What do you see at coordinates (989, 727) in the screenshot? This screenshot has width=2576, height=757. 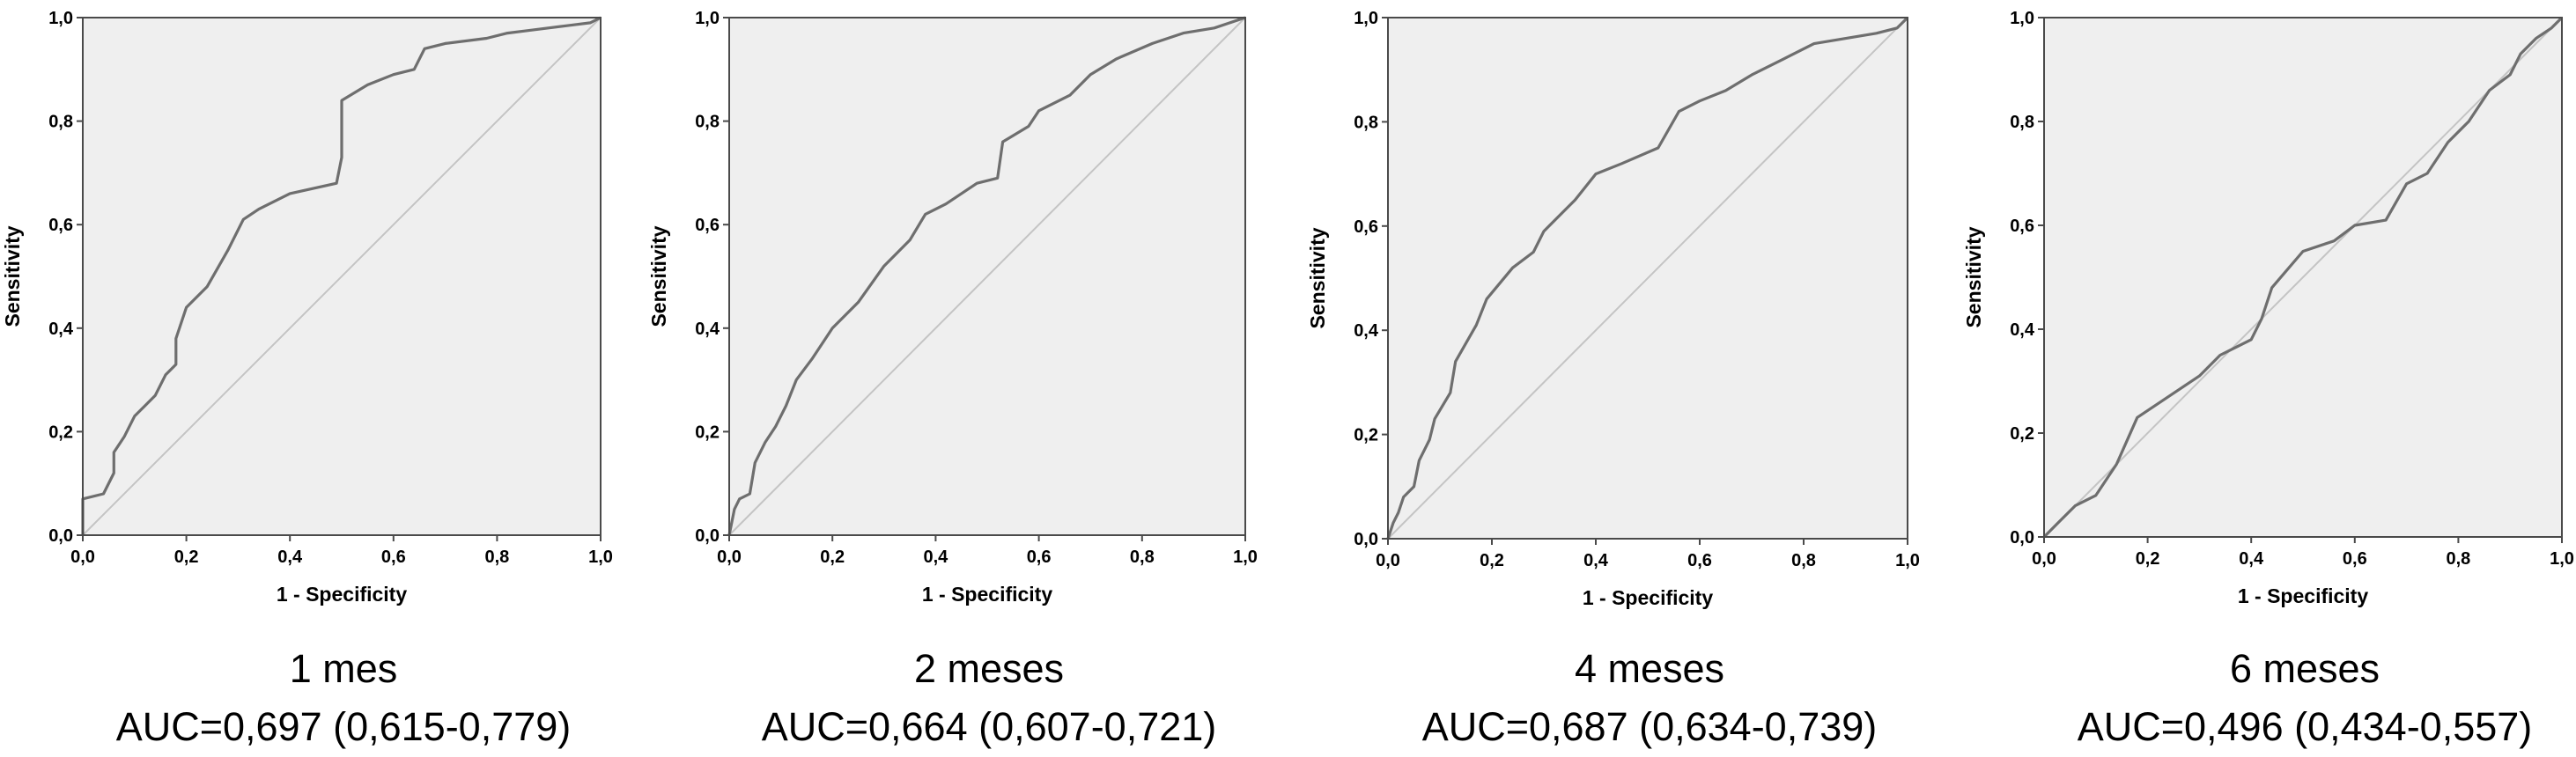 I see `chart-caption-auc: AUC=0,664 (0,607-0,721)` at bounding box center [989, 727].